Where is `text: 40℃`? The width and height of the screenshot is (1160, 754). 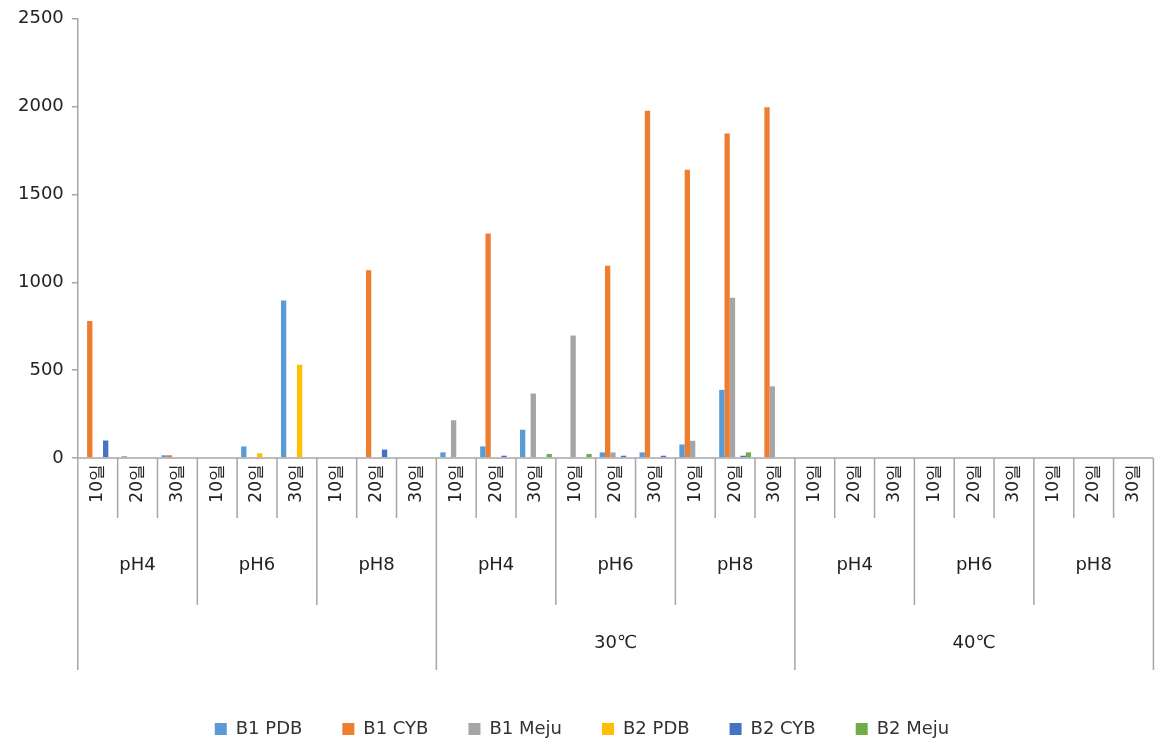 text: 40℃ is located at coordinates (974, 642).